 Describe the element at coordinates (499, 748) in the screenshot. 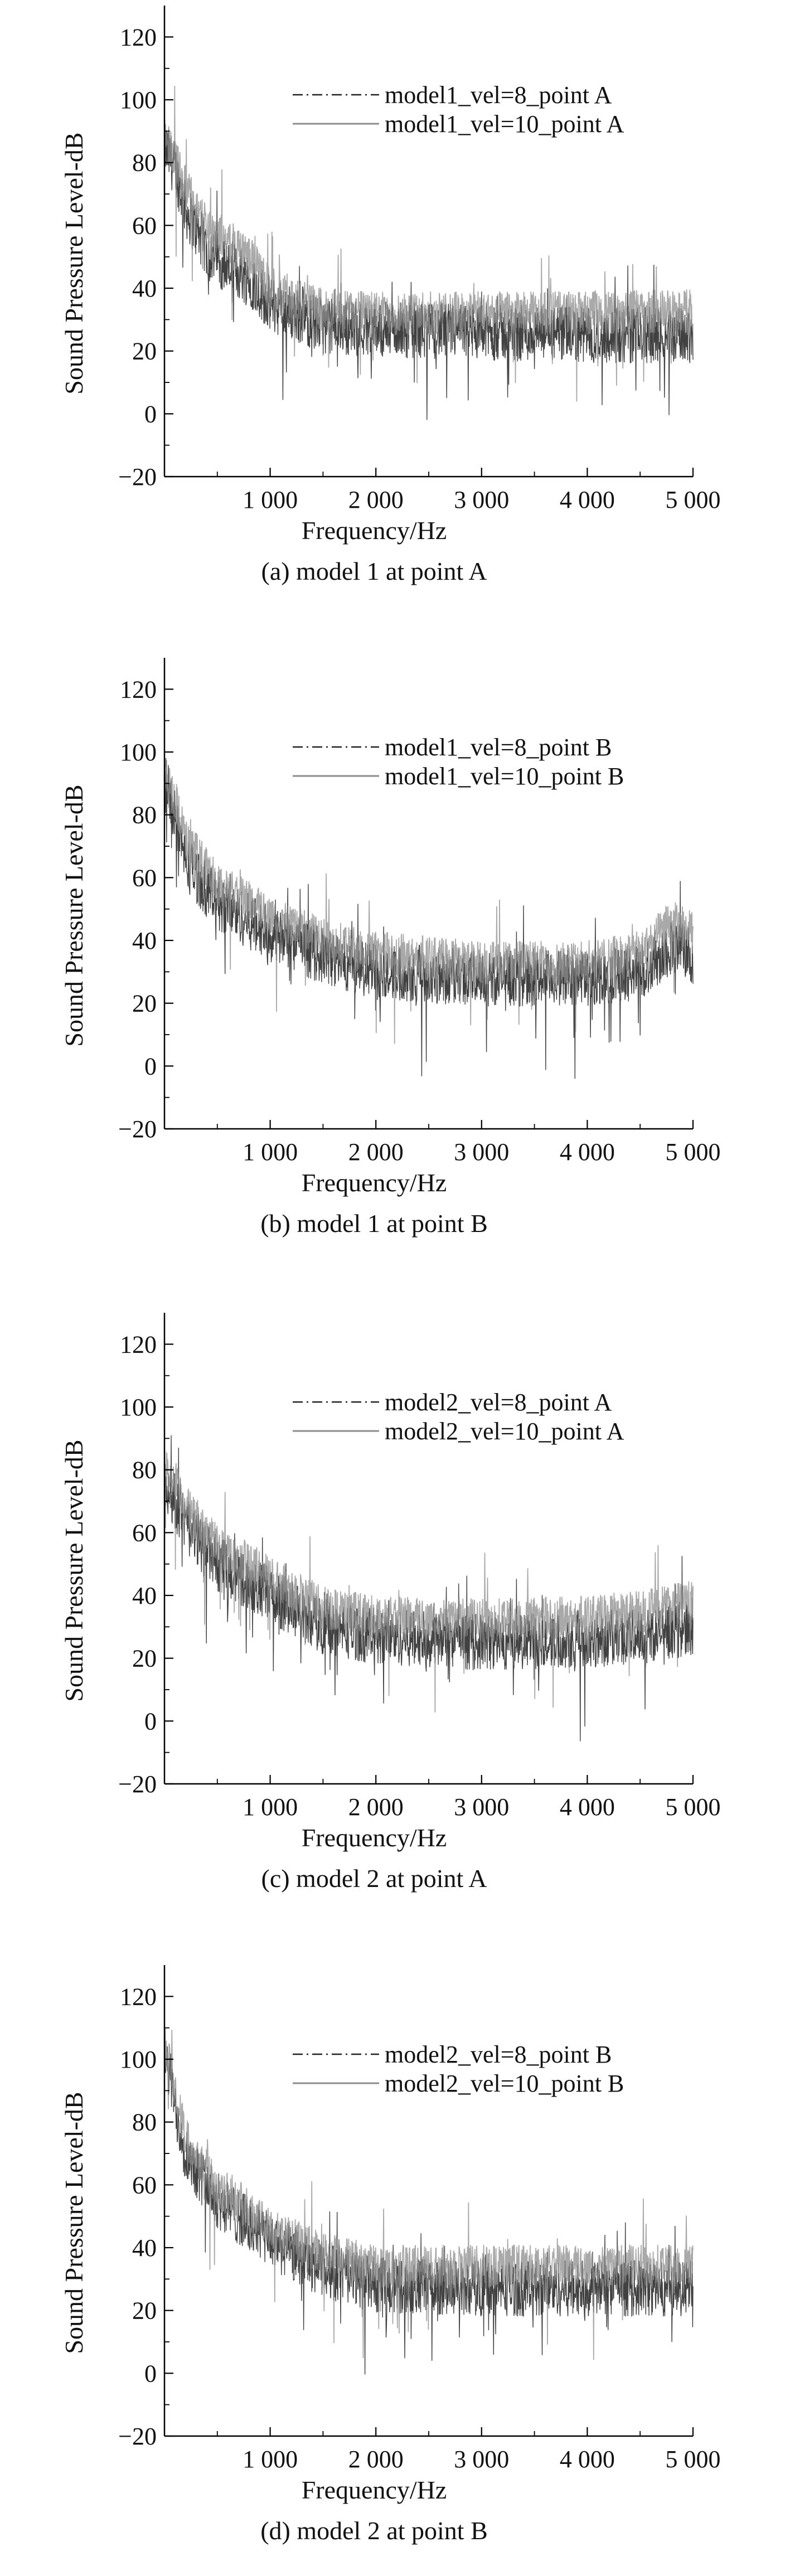

I see `legend-label: model1_vel=8_point B` at that location.